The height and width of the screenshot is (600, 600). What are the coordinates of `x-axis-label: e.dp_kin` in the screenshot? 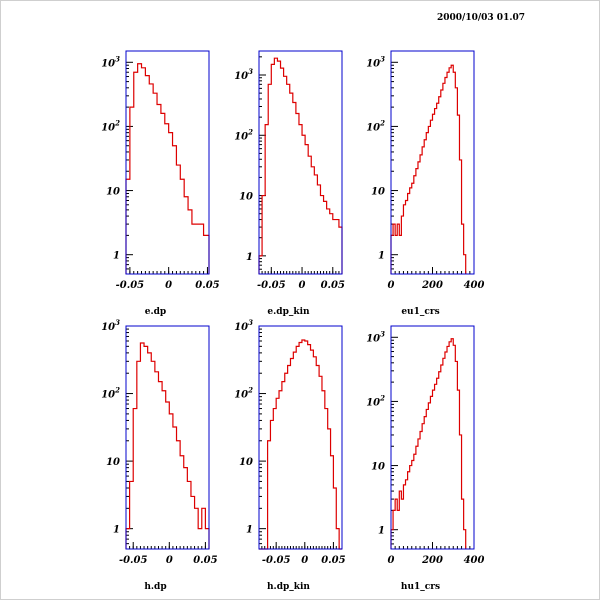 It's located at (288, 312).